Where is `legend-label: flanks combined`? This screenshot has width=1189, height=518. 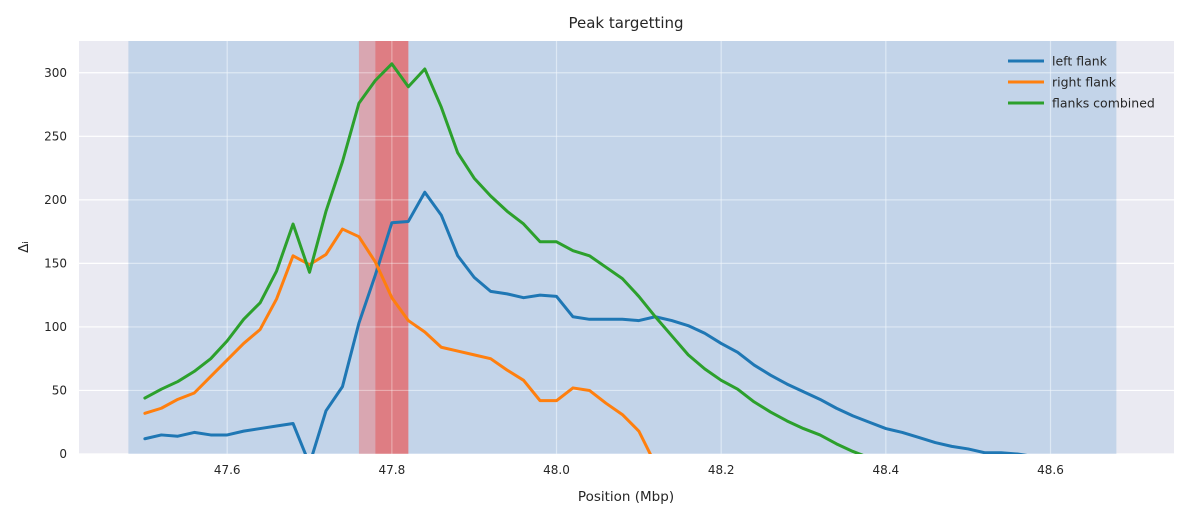 legend-label: flanks combined is located at coordinates (1103, 103).